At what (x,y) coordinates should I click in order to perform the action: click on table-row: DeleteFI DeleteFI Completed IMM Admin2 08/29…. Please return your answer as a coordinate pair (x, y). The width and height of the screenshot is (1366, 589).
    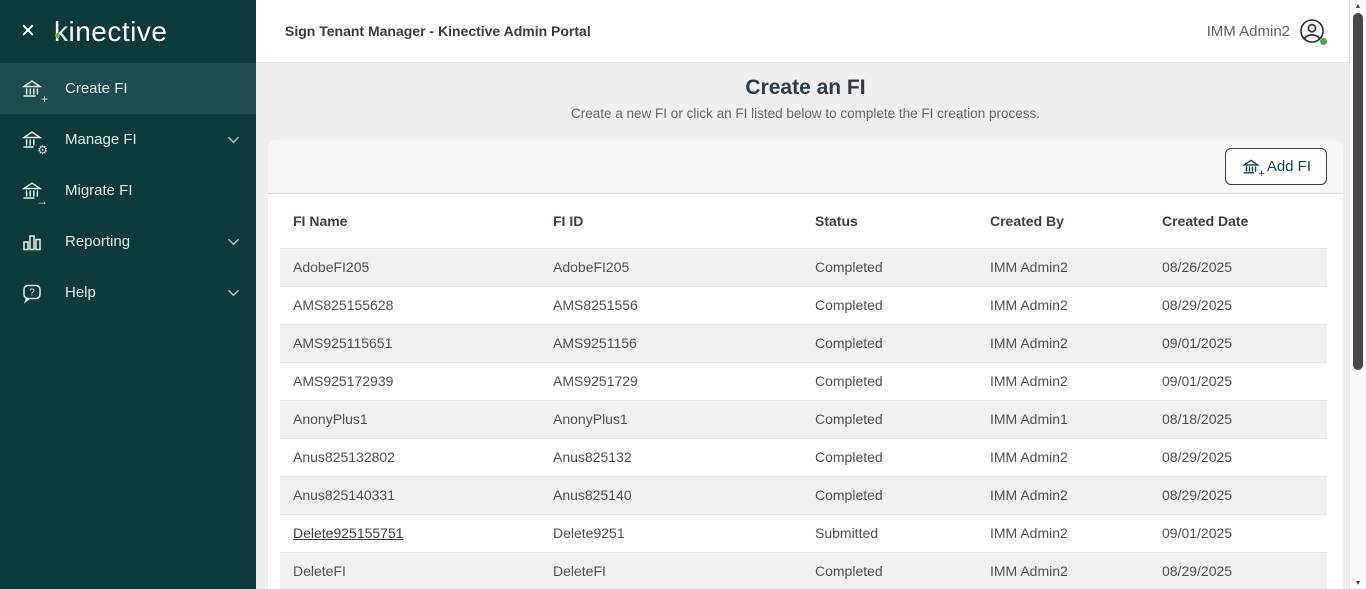
    Looking at the image, I should click on (803, 570).